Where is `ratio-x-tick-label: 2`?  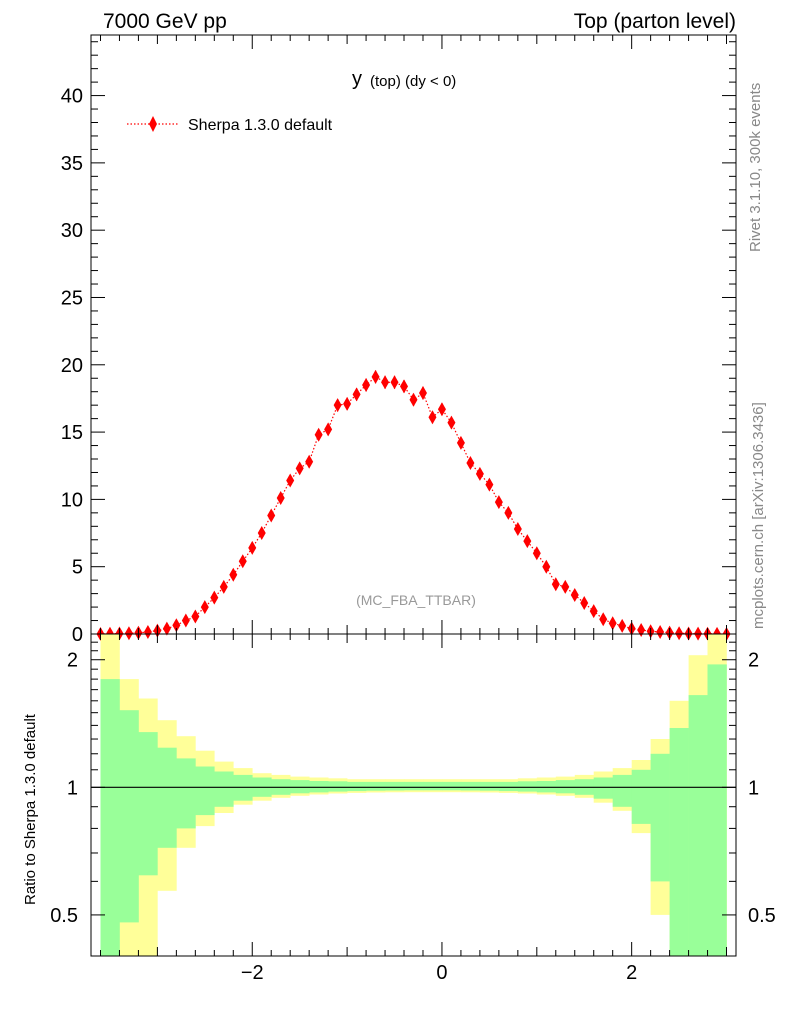
ratio-x-tick-label: 2 is located at coordinates (631, 973).